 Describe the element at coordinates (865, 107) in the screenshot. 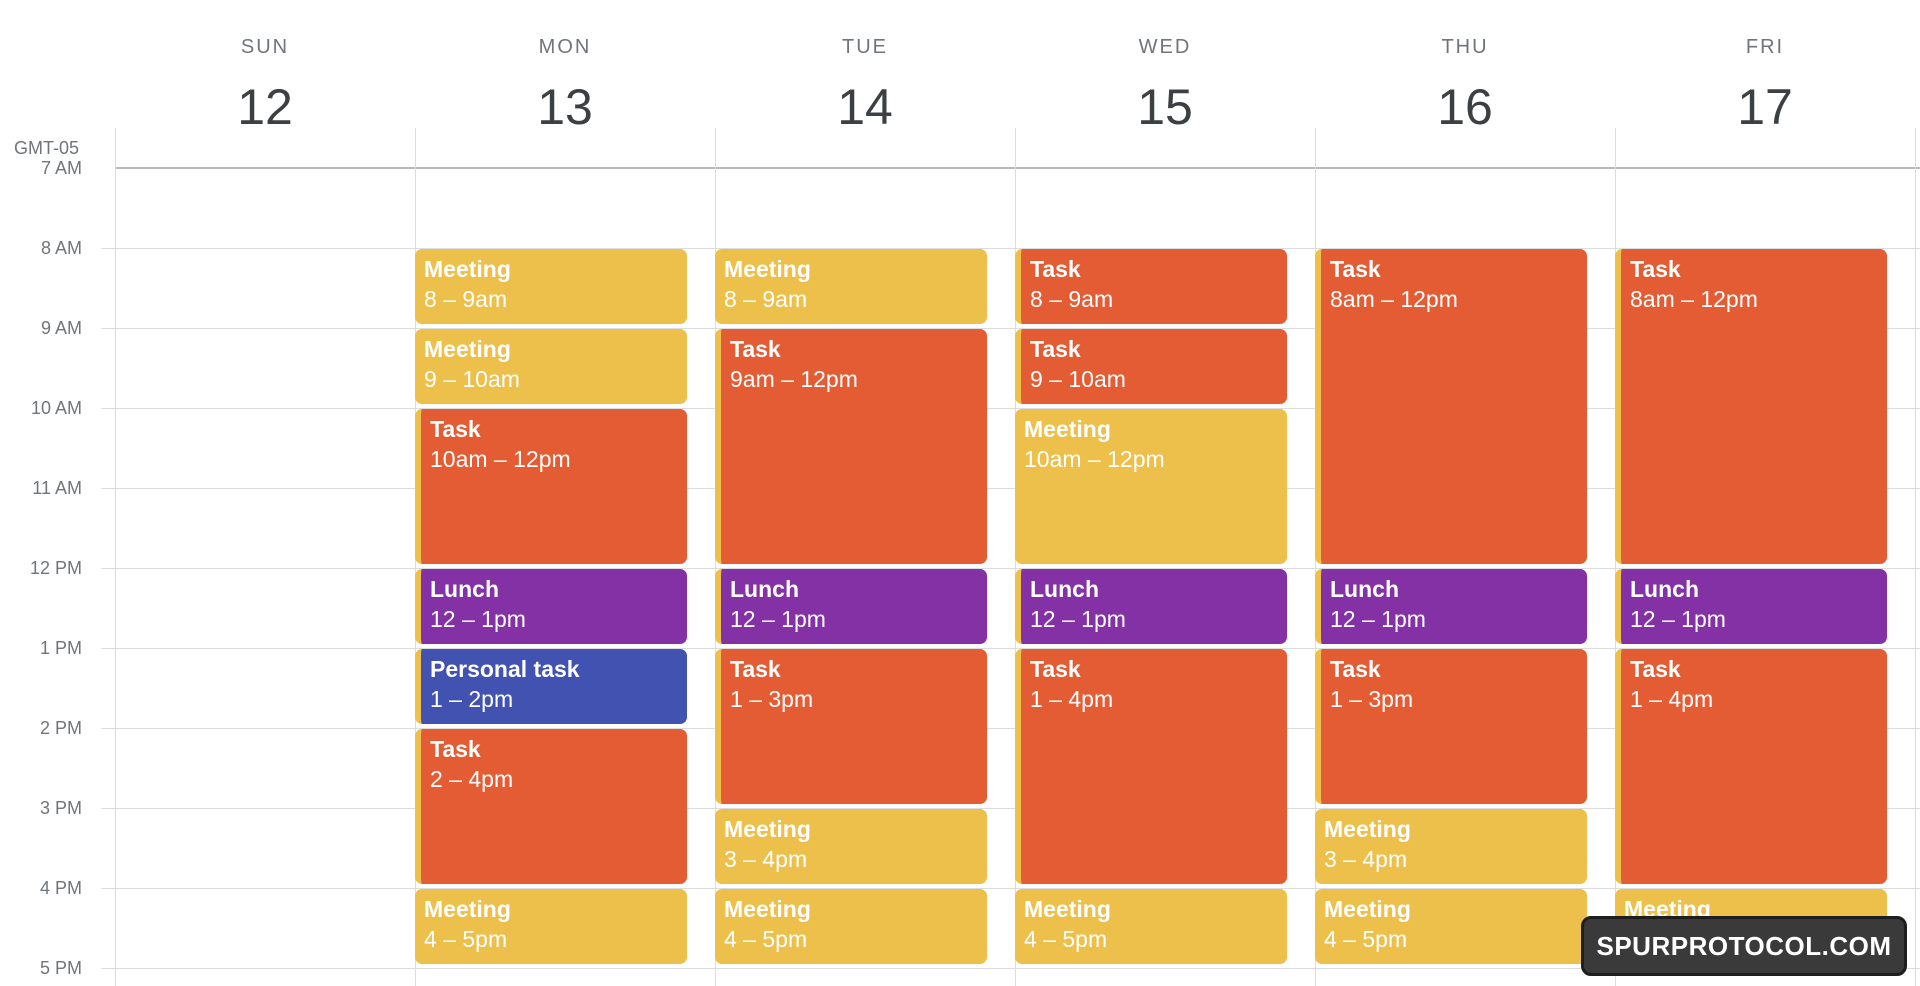

I see `day-number: 14` at that location.